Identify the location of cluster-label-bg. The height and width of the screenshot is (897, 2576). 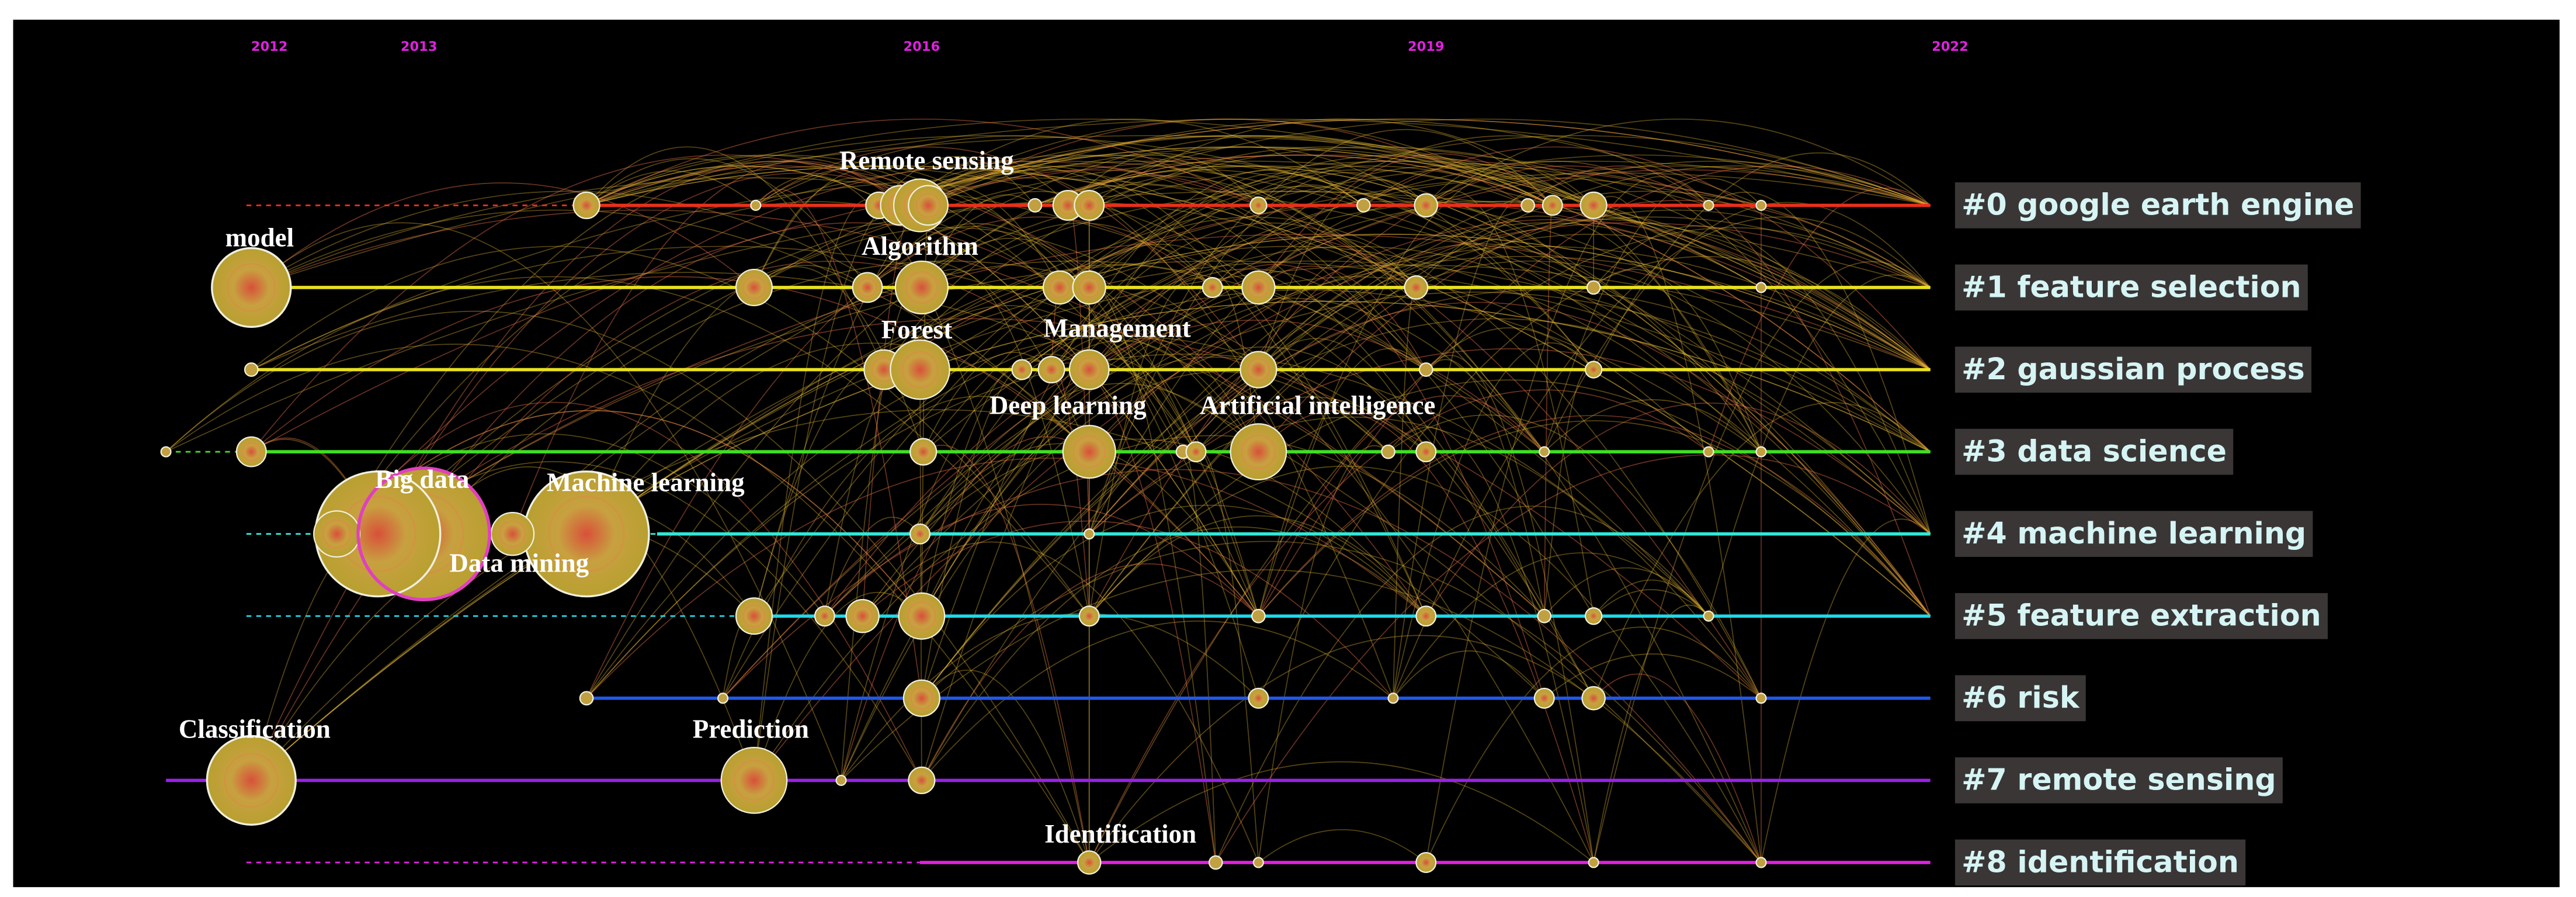
(2020, 698).